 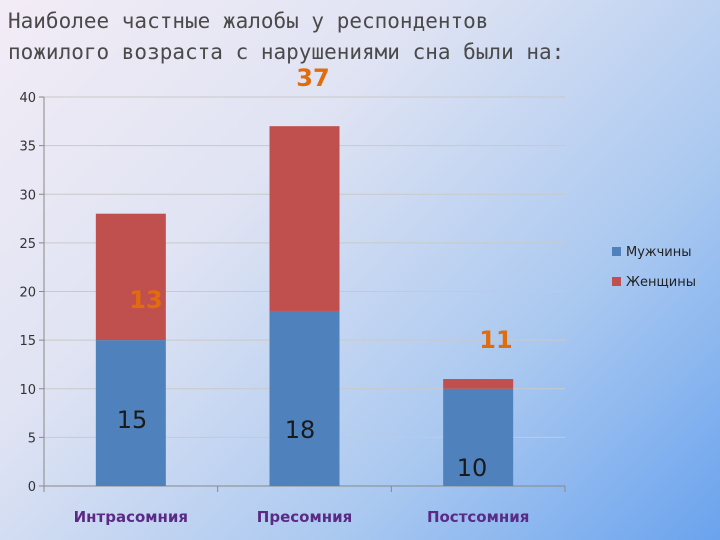 I want to click on legend-swatch-men, so click(x=616, y=251).